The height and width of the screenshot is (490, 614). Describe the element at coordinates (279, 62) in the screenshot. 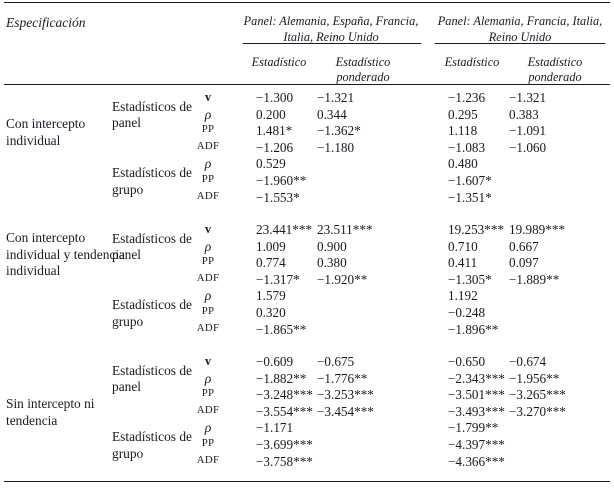

I see `subcolumn-header-0: Estadístico` at that location.